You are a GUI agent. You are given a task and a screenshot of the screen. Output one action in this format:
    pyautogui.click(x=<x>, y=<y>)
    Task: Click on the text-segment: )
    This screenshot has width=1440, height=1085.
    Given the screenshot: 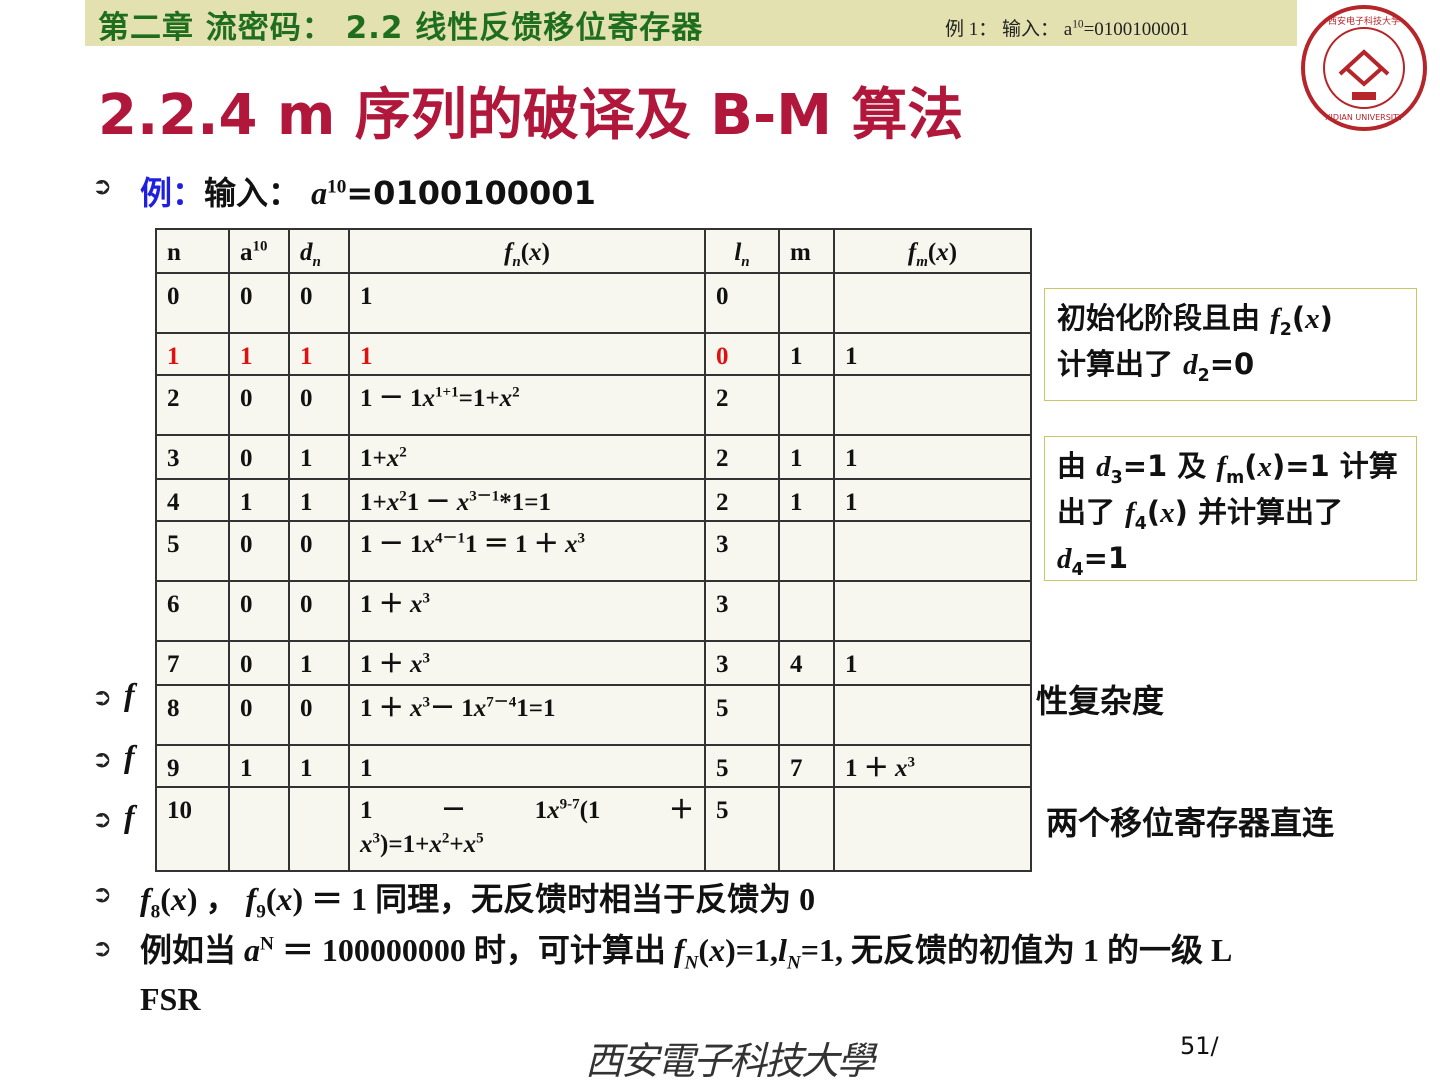 What is the action you would take?
    pyautogui.click(x=545, y=252)
    